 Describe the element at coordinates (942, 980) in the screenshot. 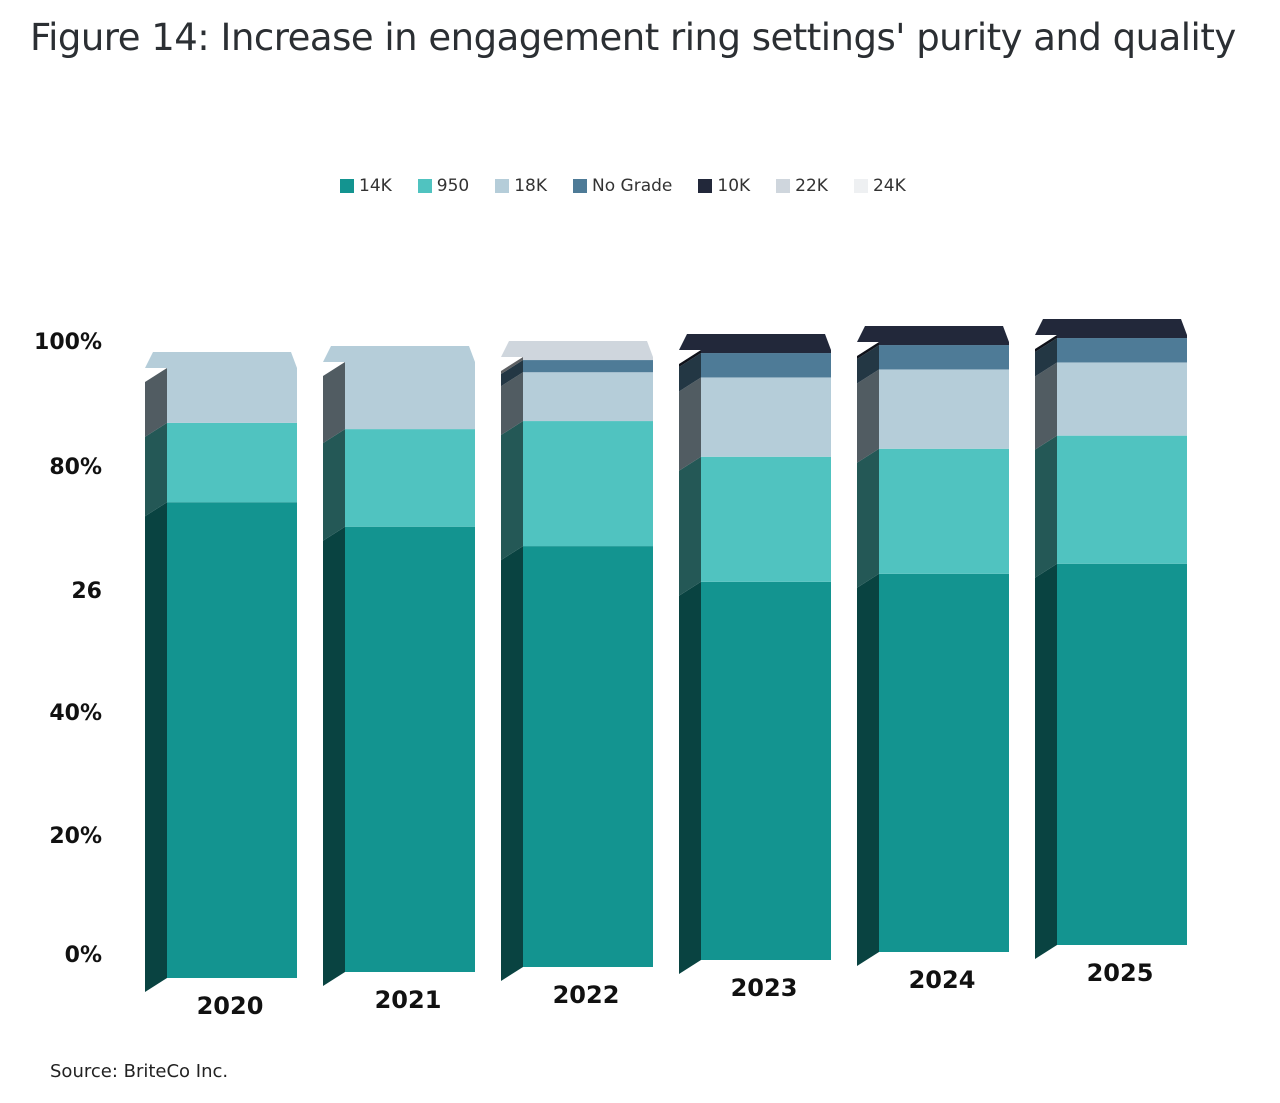

I see `x-tick-label: 2024` at that location.